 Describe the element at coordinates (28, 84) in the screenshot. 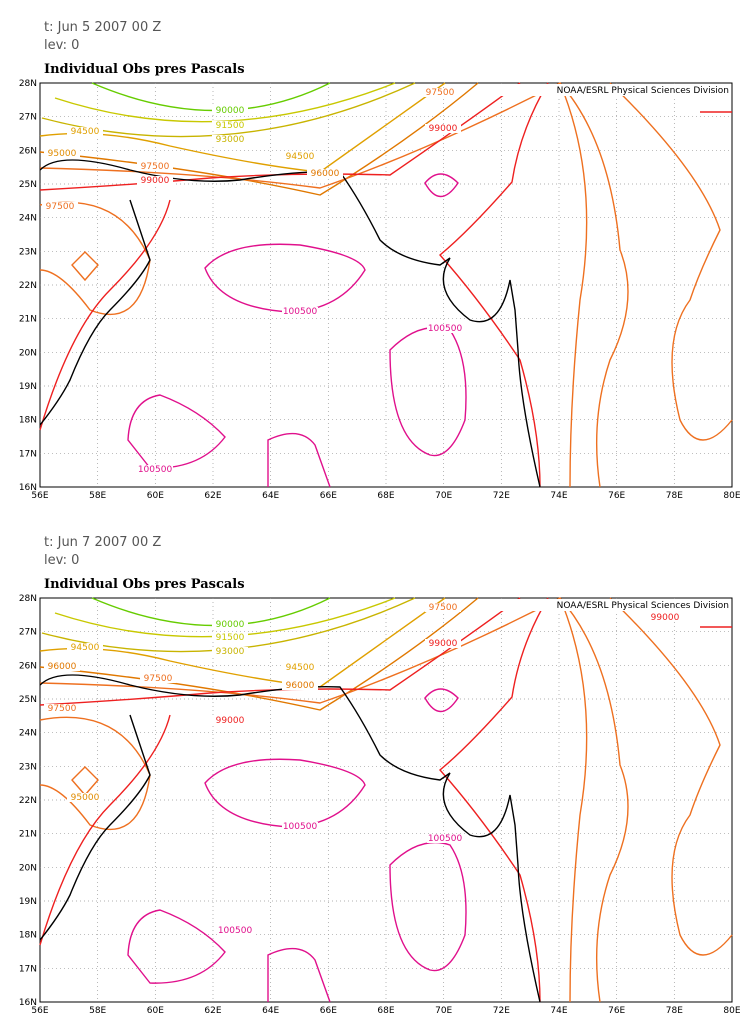

I see `lat-label: 28N` at that location.